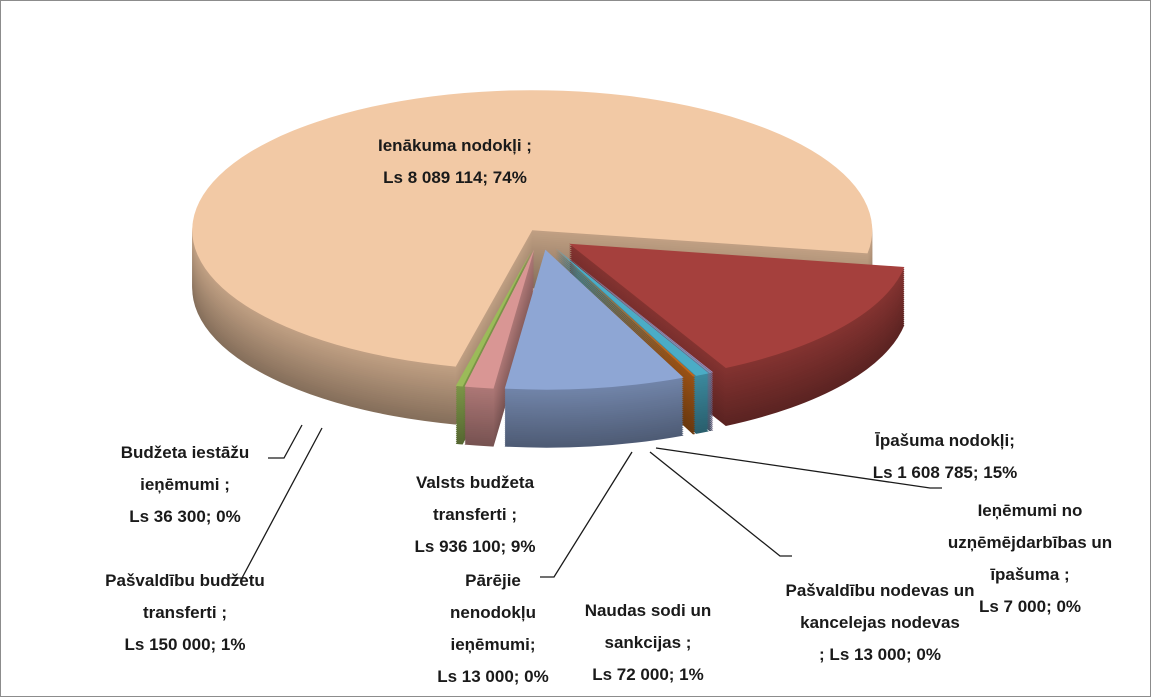  Describe the element at coordinates (880, 654) in the screenshot. I see `value-label: ; Ls 13 000; 0%` at that location.